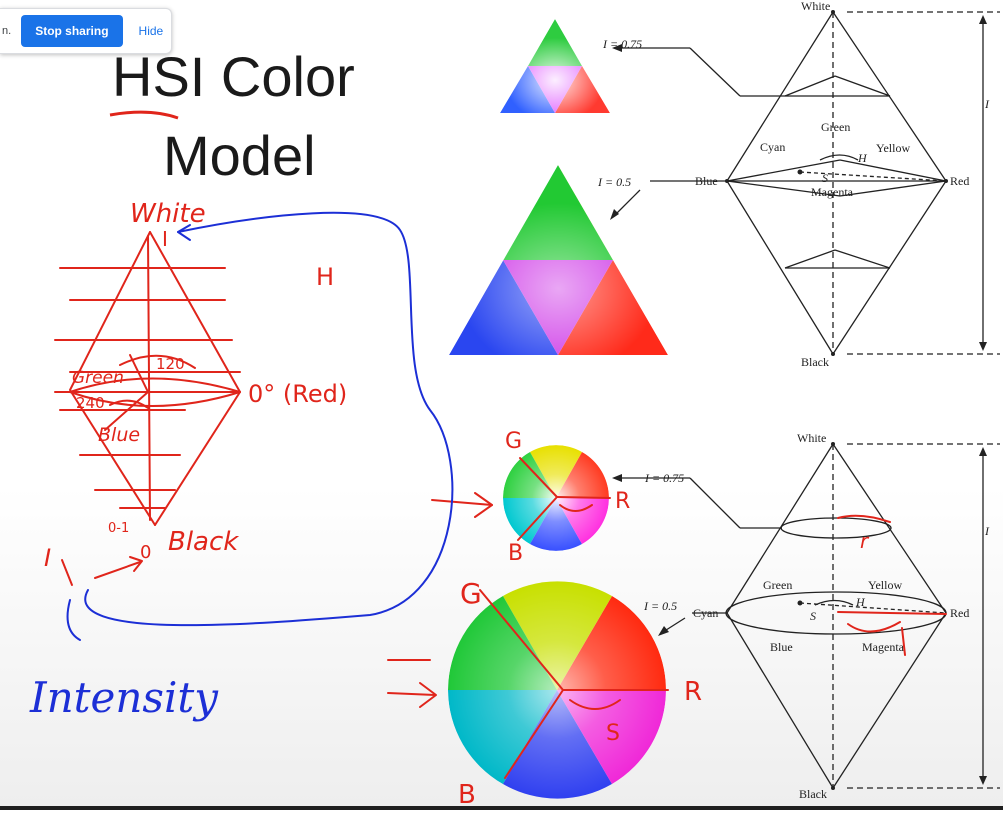 The width and height of the screenshot is (1003, 815). What do you see at coordinates (119, 435) in the screenshot?
I see `annot-blue: Blue` at bounding box center [119, 435].